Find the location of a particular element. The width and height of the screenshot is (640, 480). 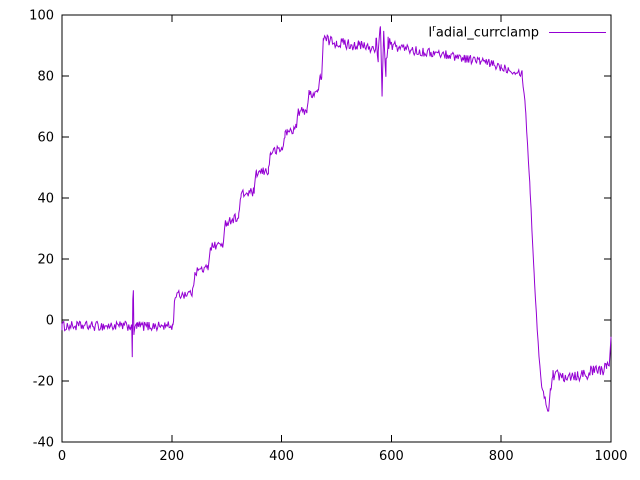

x-tick-label: 0 is located at coordinates (62, 456).